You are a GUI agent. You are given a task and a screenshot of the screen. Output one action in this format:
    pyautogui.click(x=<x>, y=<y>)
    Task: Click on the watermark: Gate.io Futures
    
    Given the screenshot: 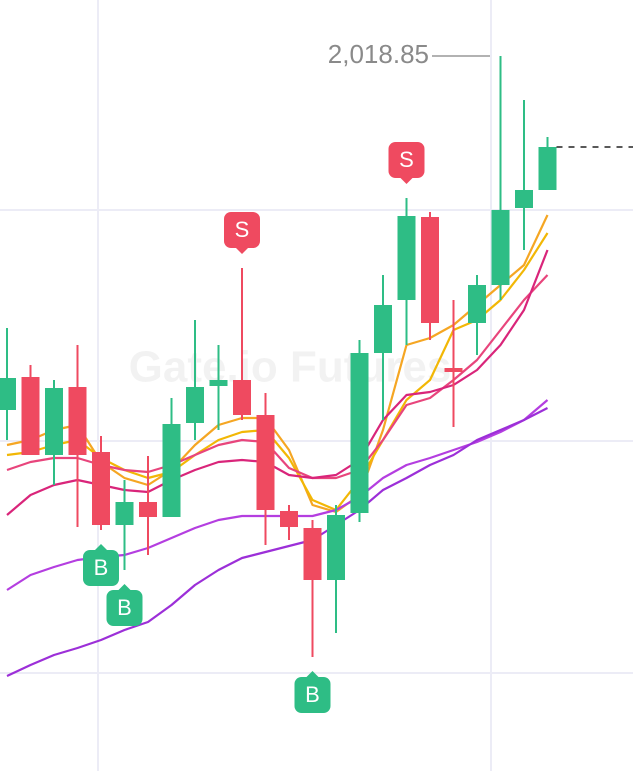 What is the action you would take?
    pyautogui.click(x=290, y=367)
    